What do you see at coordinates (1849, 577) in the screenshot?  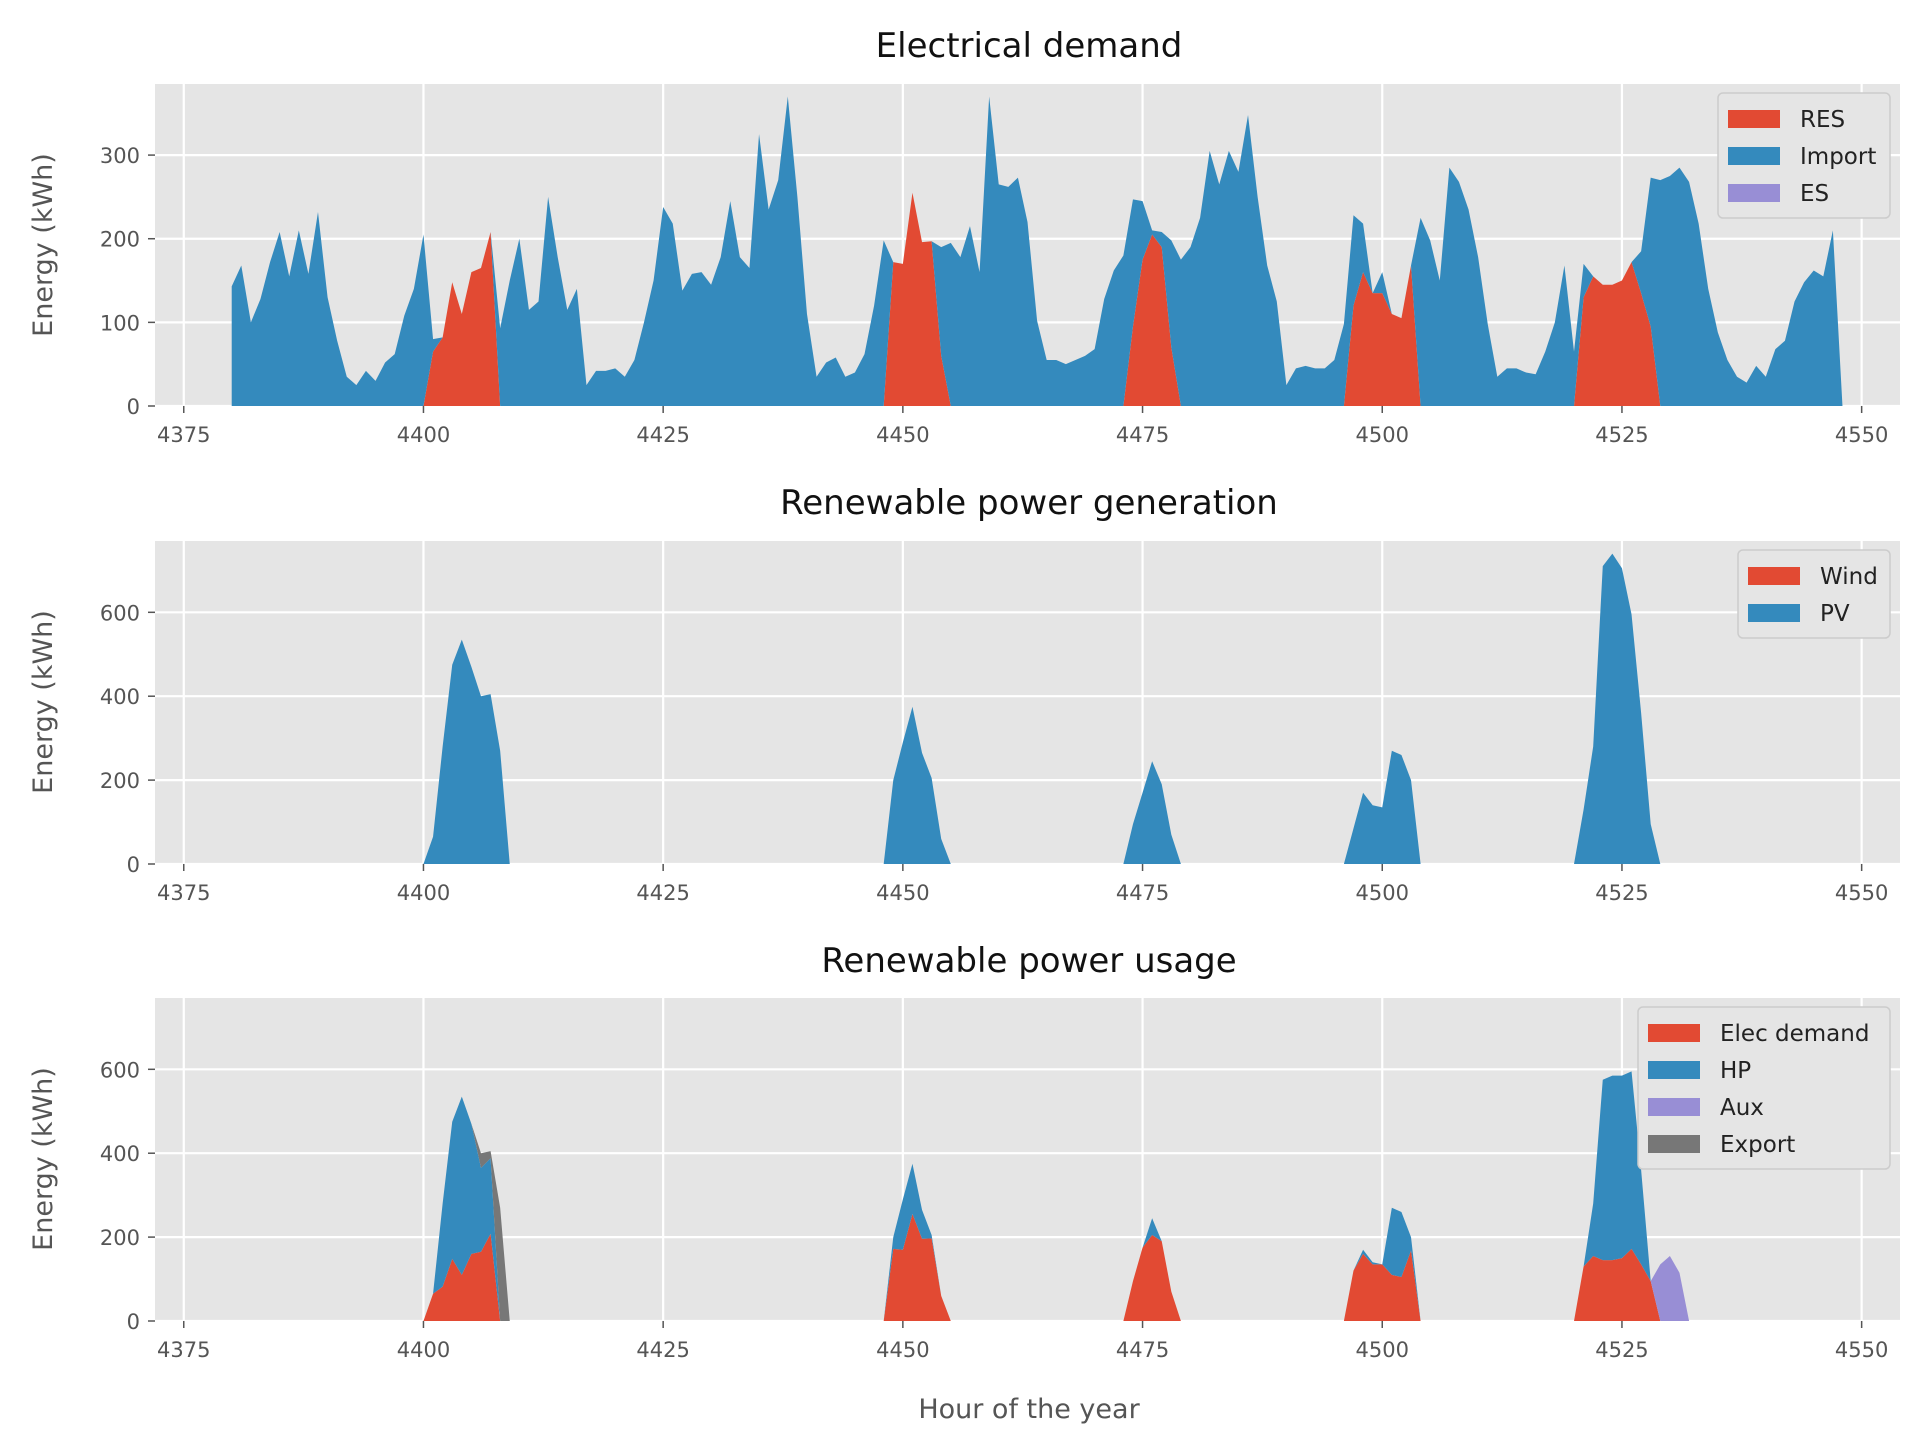 I see `legend-label: Wind` at bounding box center [1849, 577].